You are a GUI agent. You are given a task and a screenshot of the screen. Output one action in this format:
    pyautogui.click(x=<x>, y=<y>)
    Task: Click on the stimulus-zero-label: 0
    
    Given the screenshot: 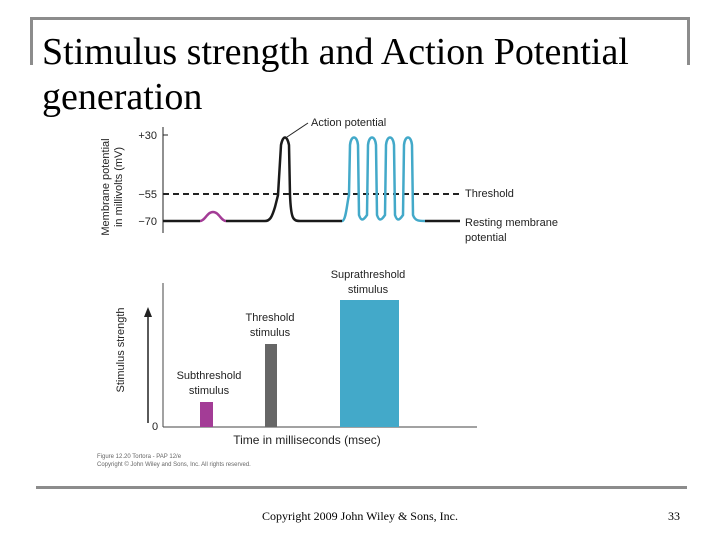 What is the action you would take?
    pyautogui.click(x=155, y=427)
    